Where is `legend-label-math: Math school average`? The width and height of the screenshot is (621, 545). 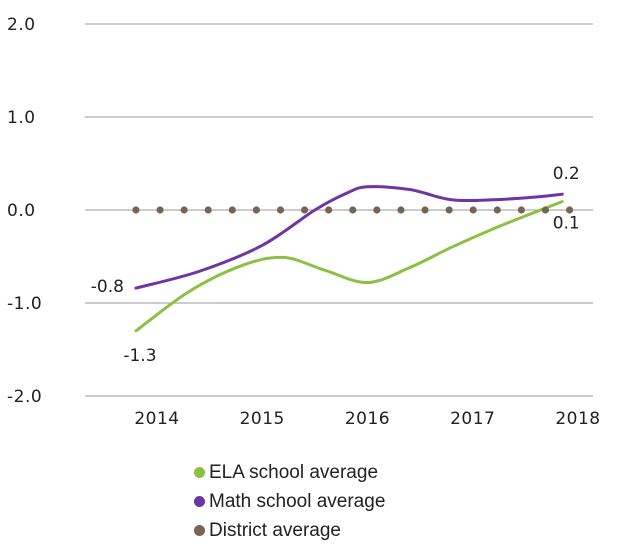
legend-label-math: Math school average is located at coordinates (297, 501).